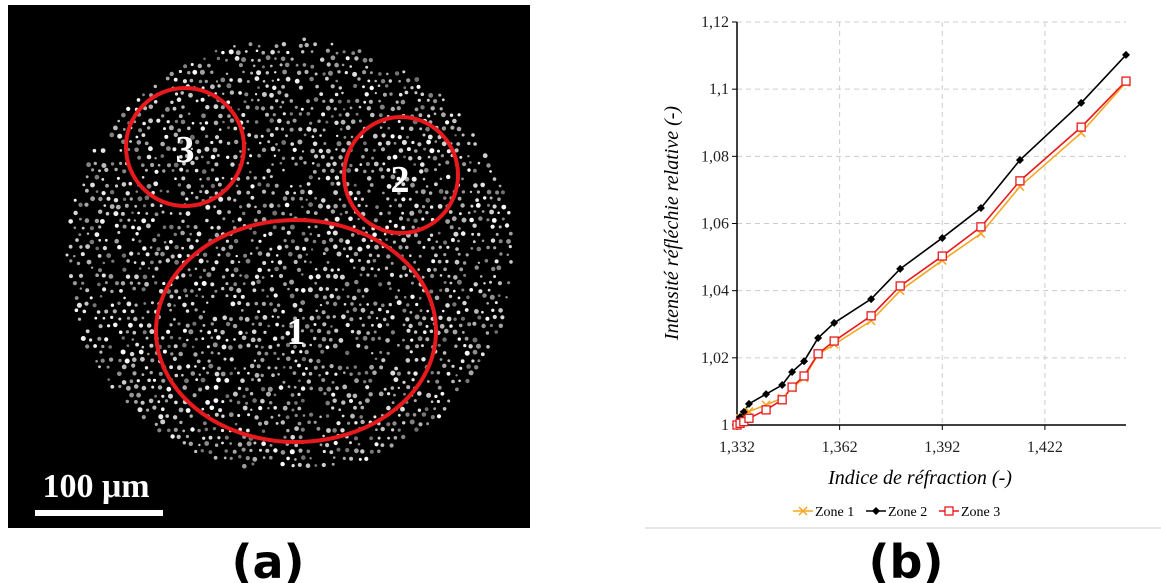  I want to click on x-axis-title: Indice de réfraction (-), so click(919, 478).